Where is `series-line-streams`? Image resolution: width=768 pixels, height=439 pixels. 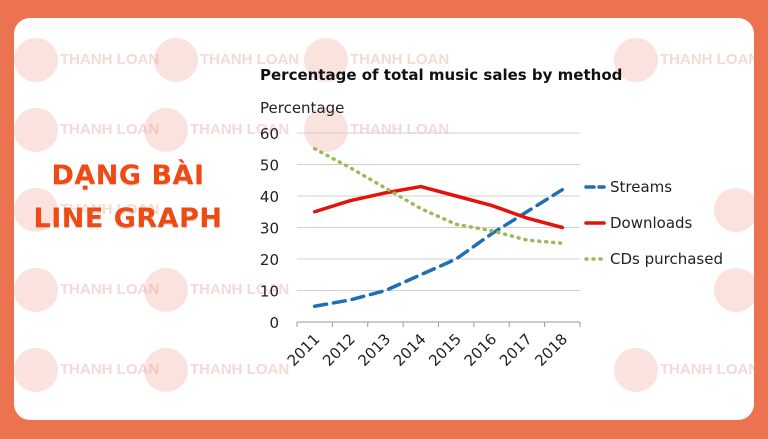
series-line-streams is located at coordinates (438, 247).